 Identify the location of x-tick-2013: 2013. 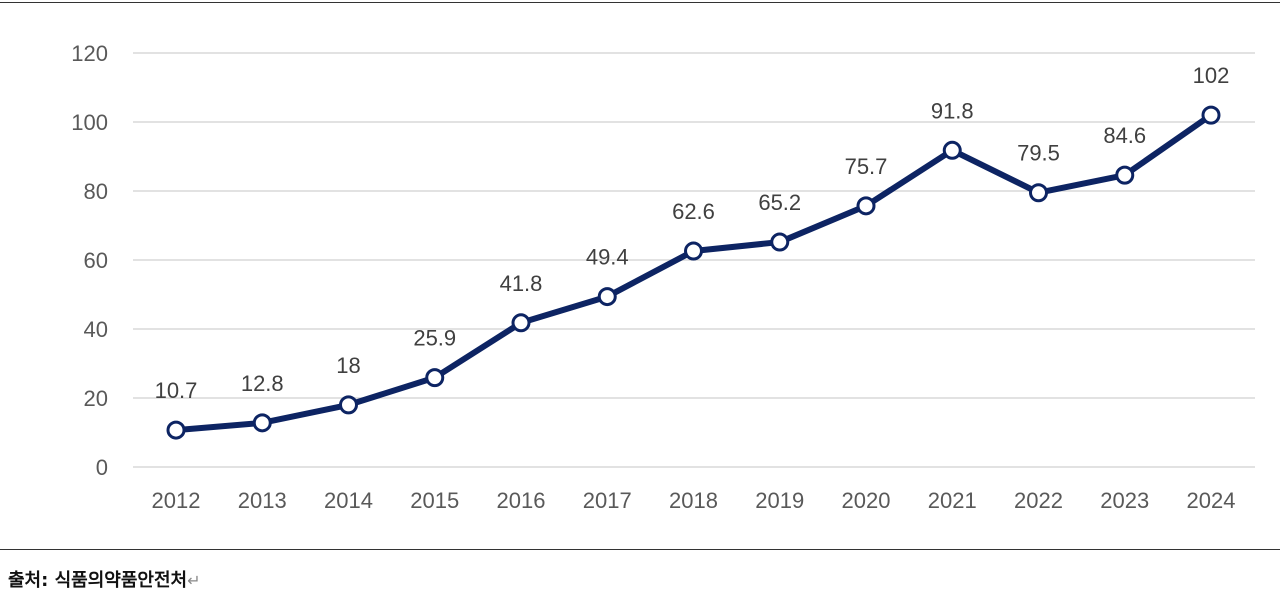
(262, 500).